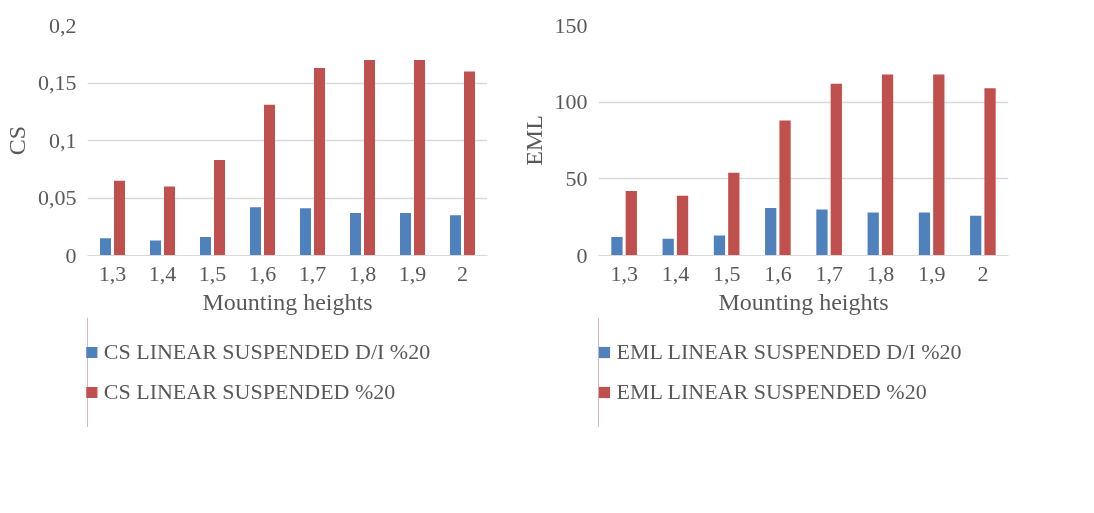 The image size is (1094, 513). What do you see at coordinates (789, 352) in the screenshot?
I see `legend-label: EML LINEAR SUSPENDED D/I %20` at bounding box center [789, 352].